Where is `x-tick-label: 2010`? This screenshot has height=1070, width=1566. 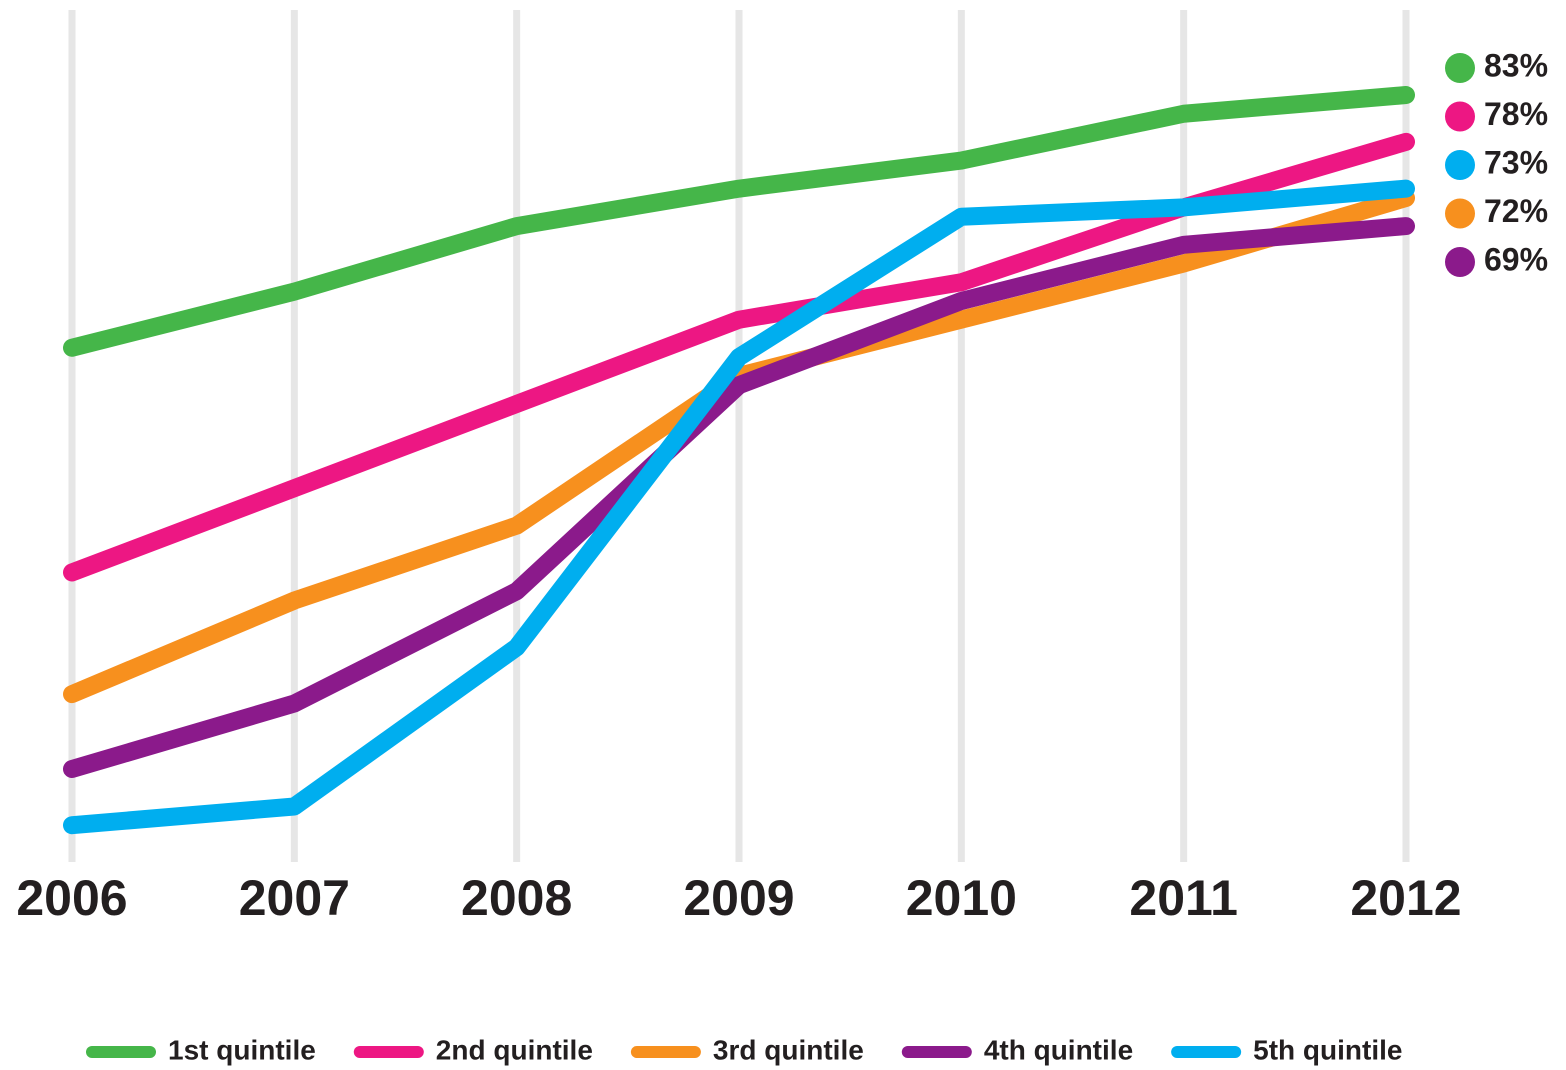
x-tick-label: 2010 is located at coordinates (961, 898).